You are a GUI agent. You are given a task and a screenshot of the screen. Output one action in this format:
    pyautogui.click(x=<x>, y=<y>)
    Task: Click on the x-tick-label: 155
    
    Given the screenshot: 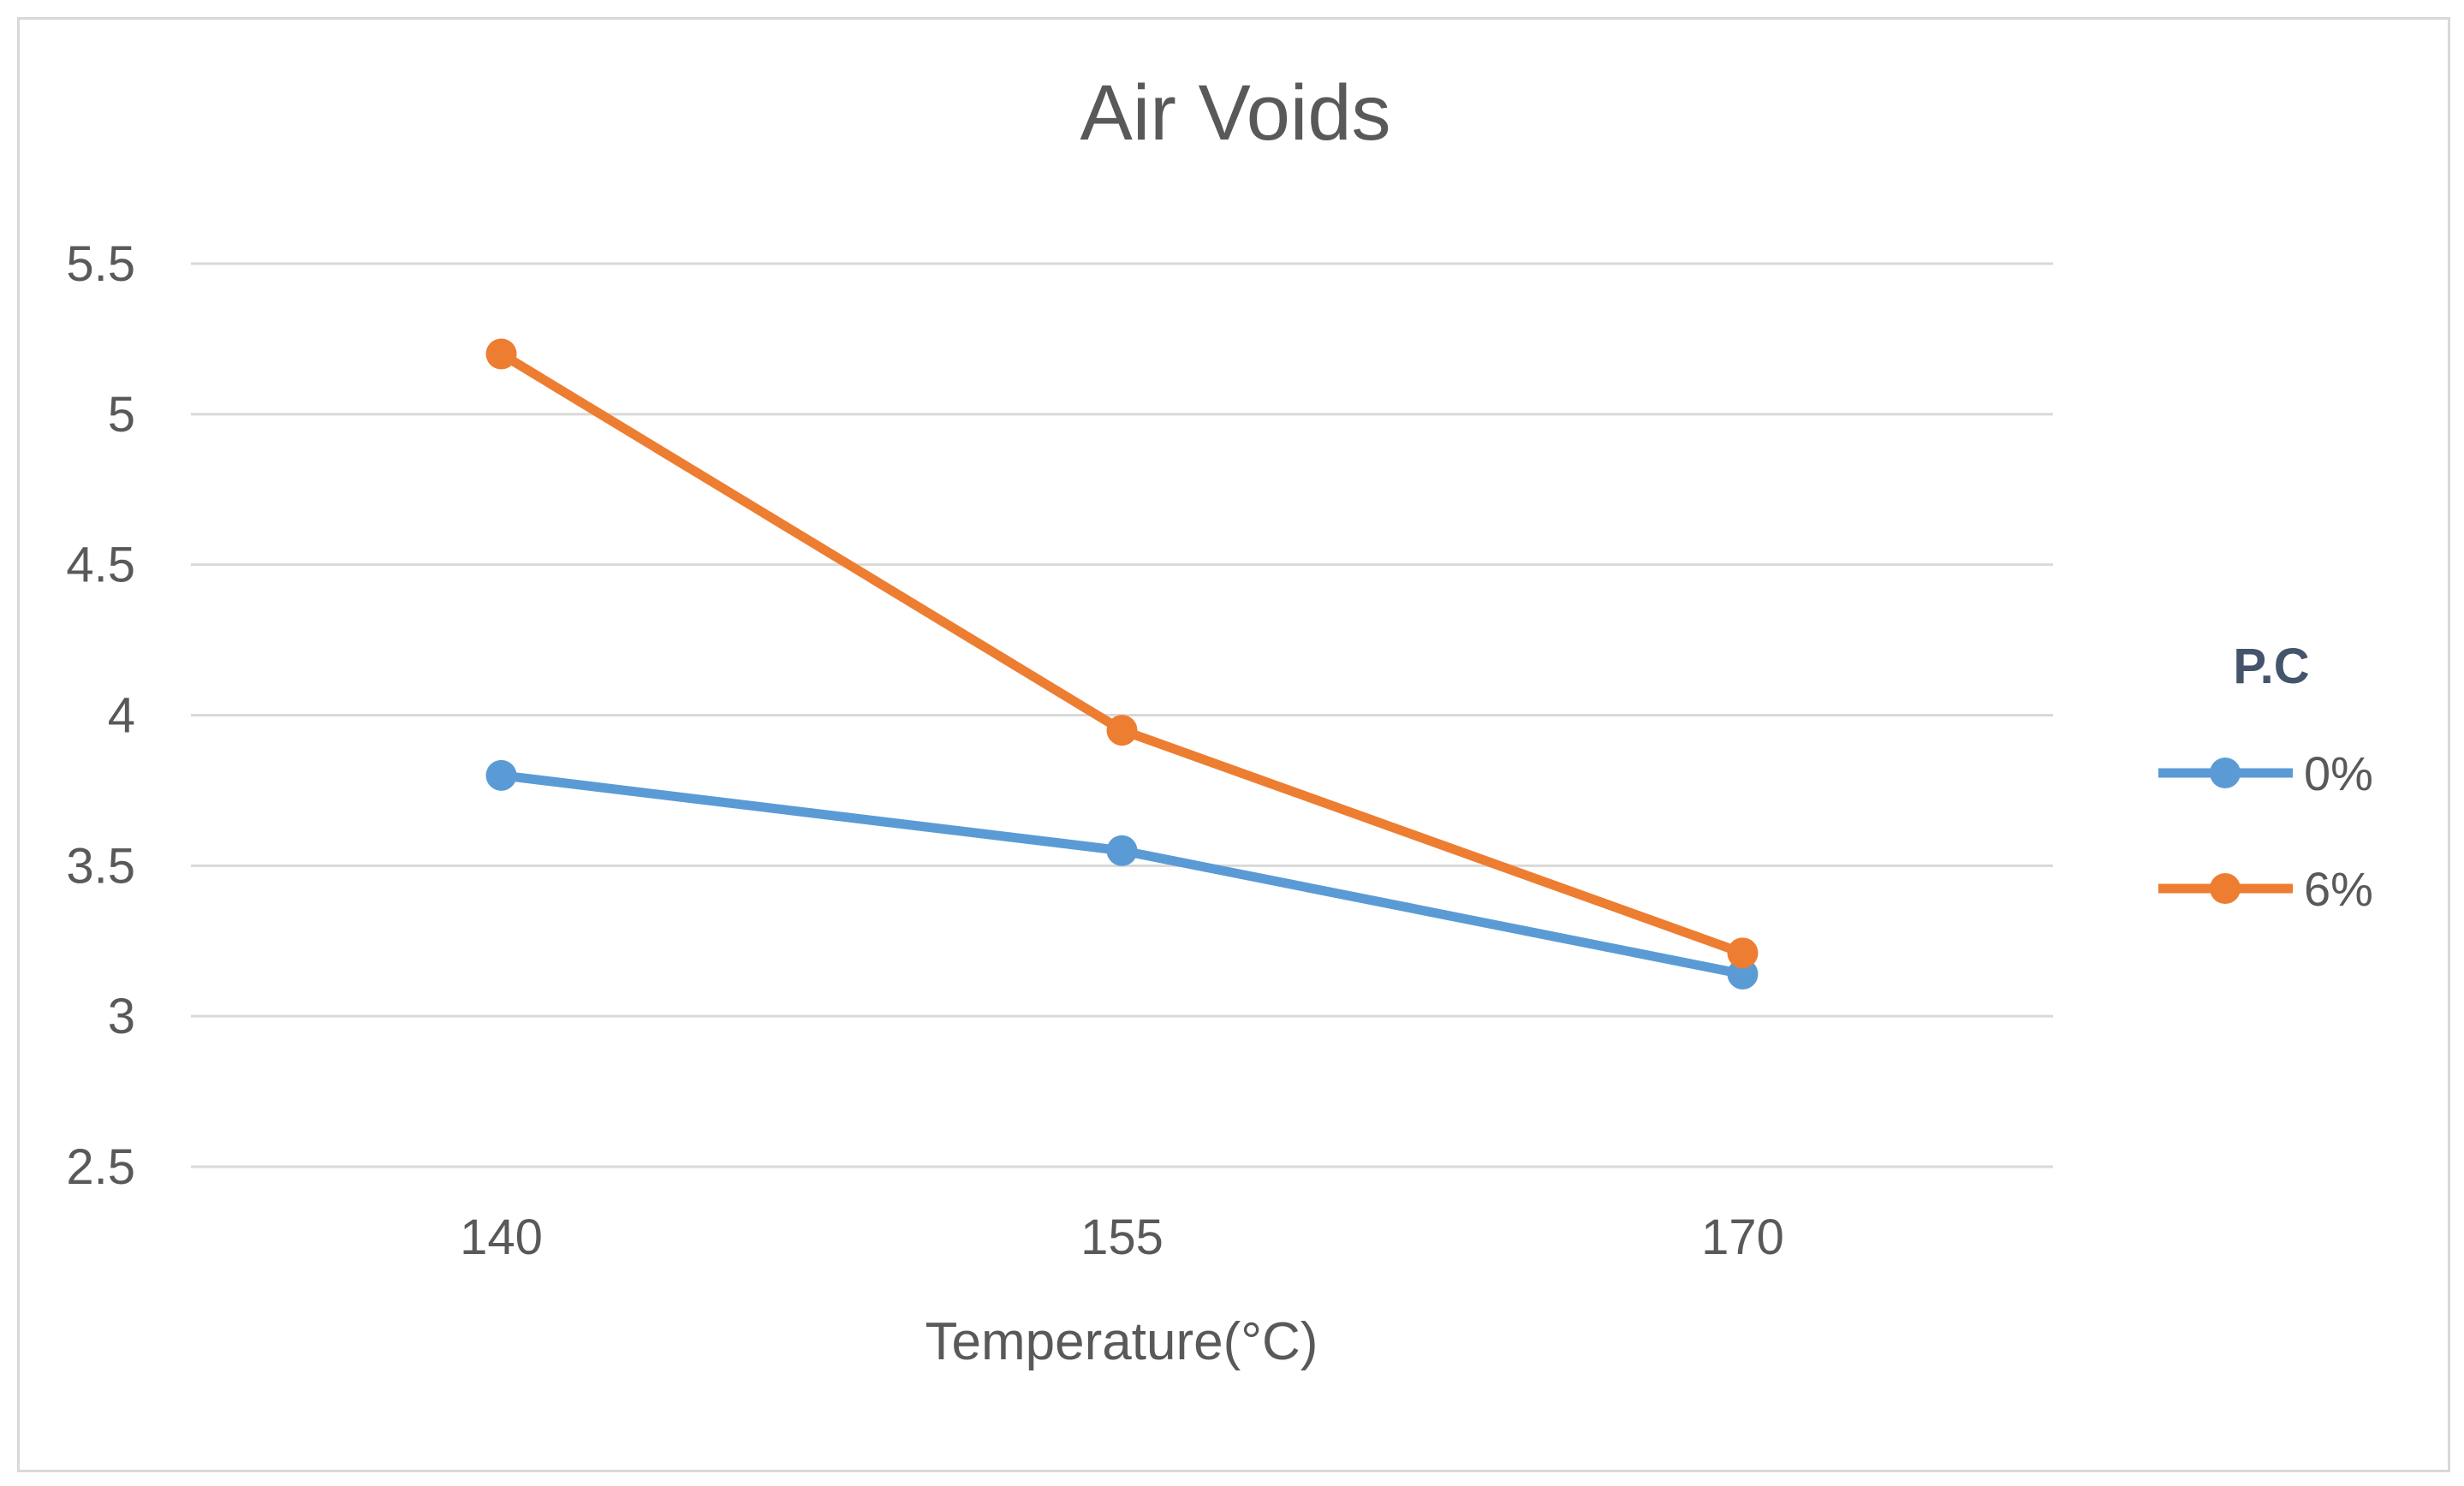 What is the action you would take?
    pyautogui.click(x=1122, y=1237)
    